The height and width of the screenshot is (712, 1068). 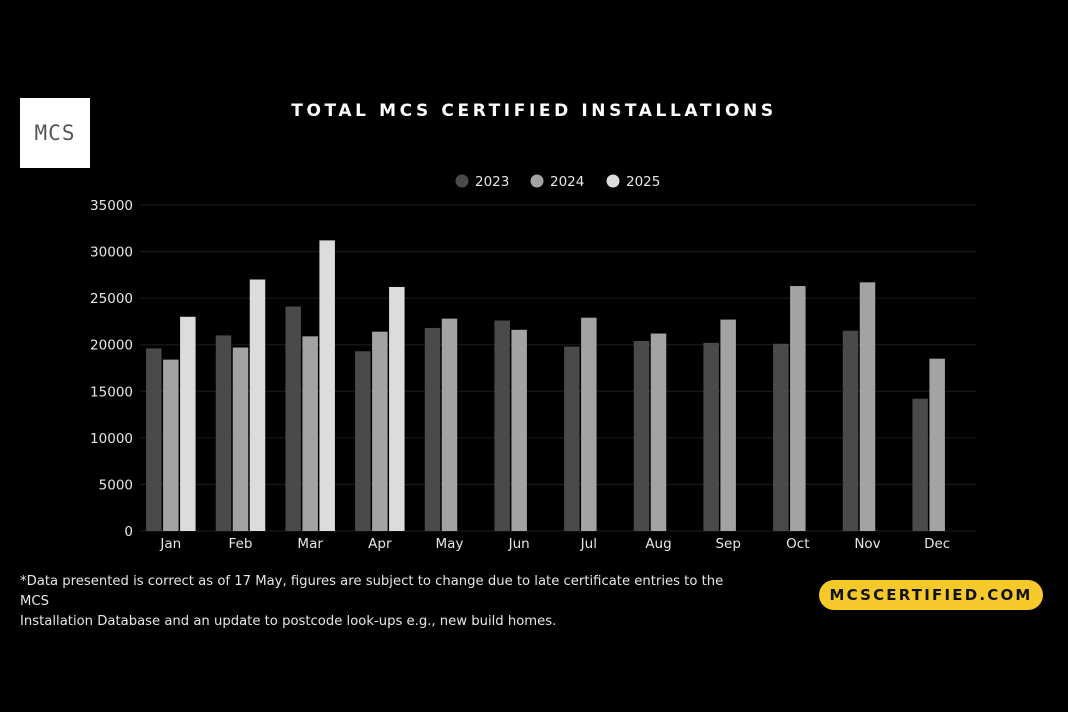 I want to click on legend-marker-2023, so click(x=462, y=181).